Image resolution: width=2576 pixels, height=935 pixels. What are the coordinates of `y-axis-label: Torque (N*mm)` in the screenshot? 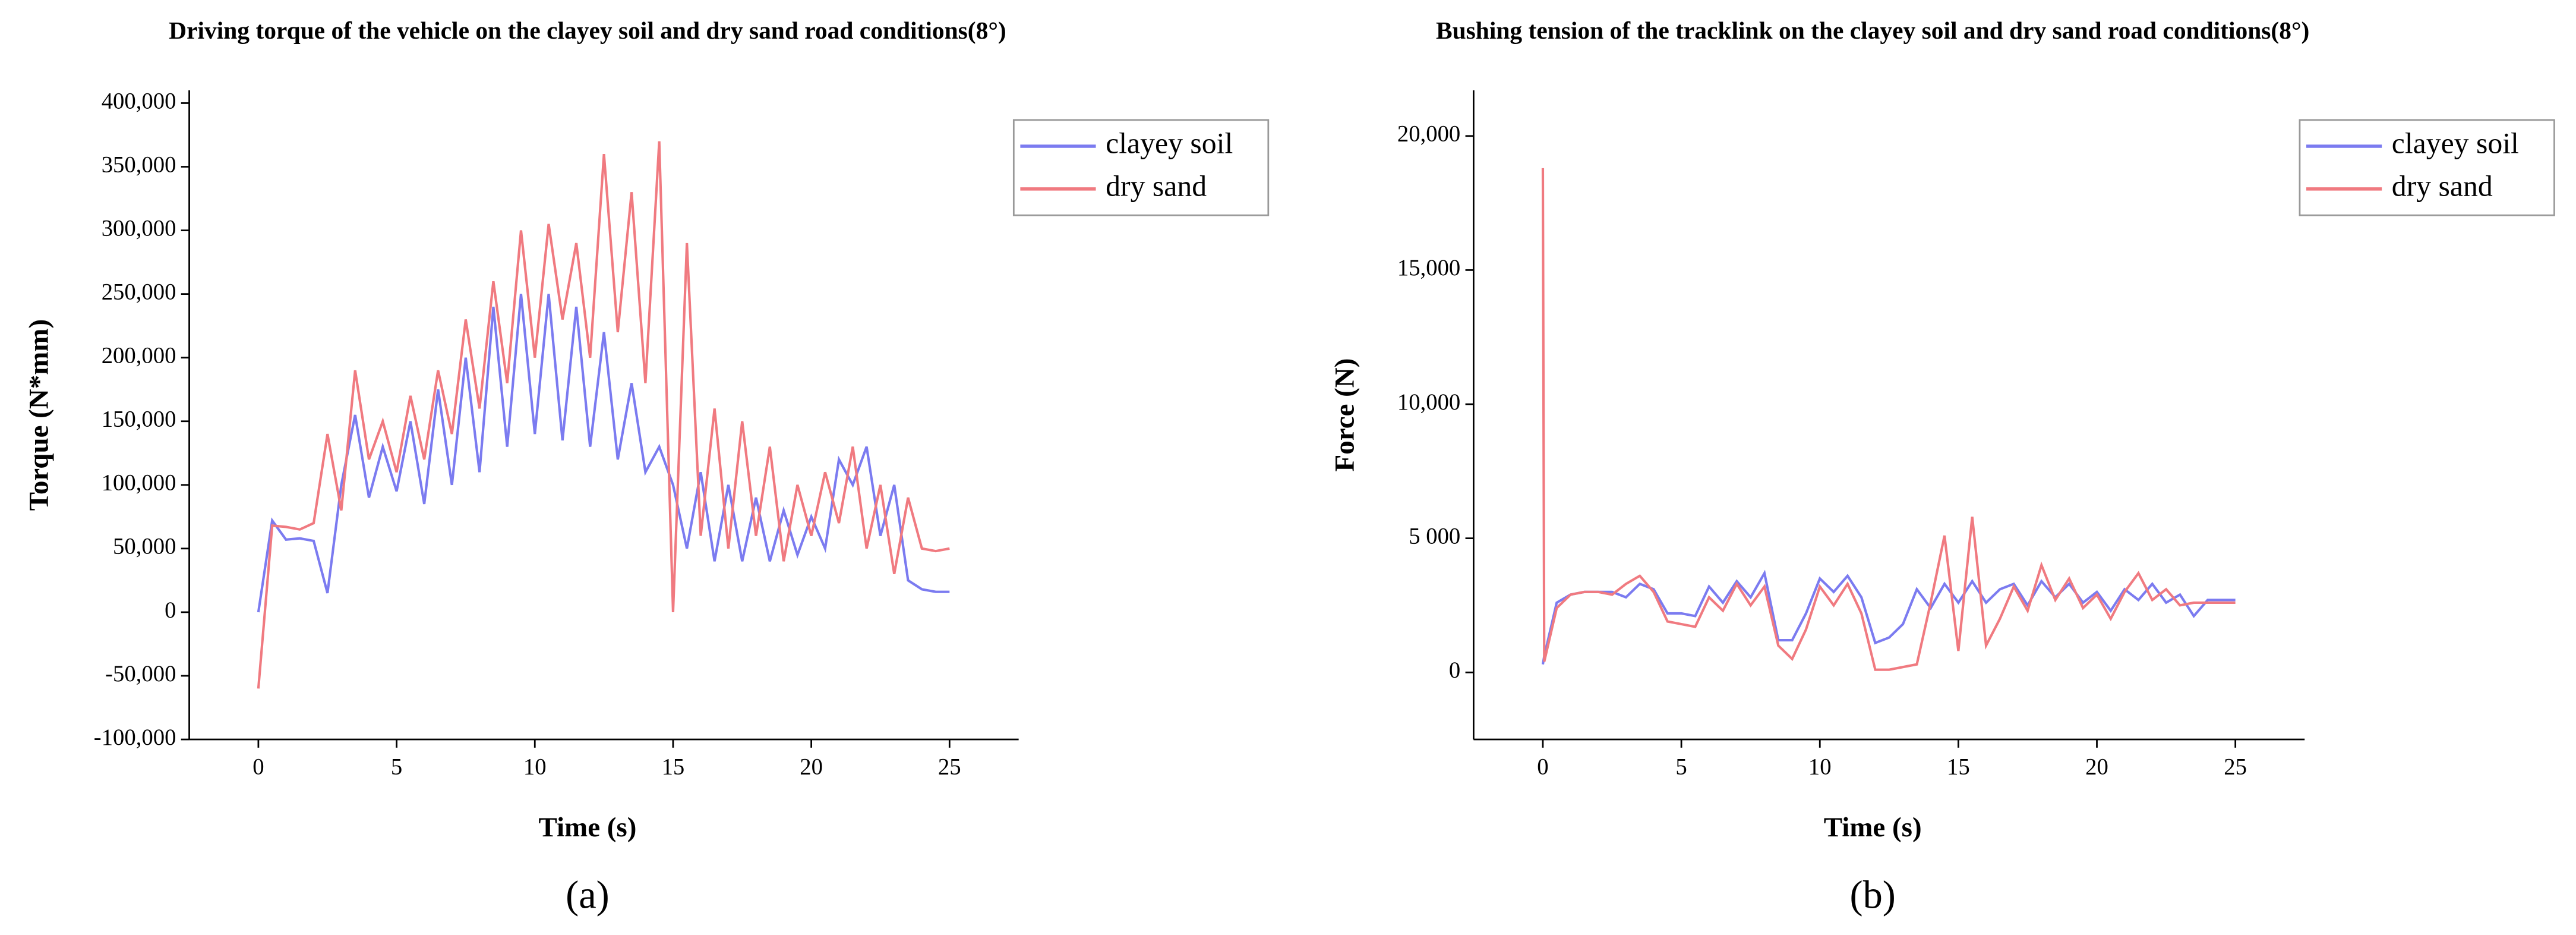 It's located at (39, 415).